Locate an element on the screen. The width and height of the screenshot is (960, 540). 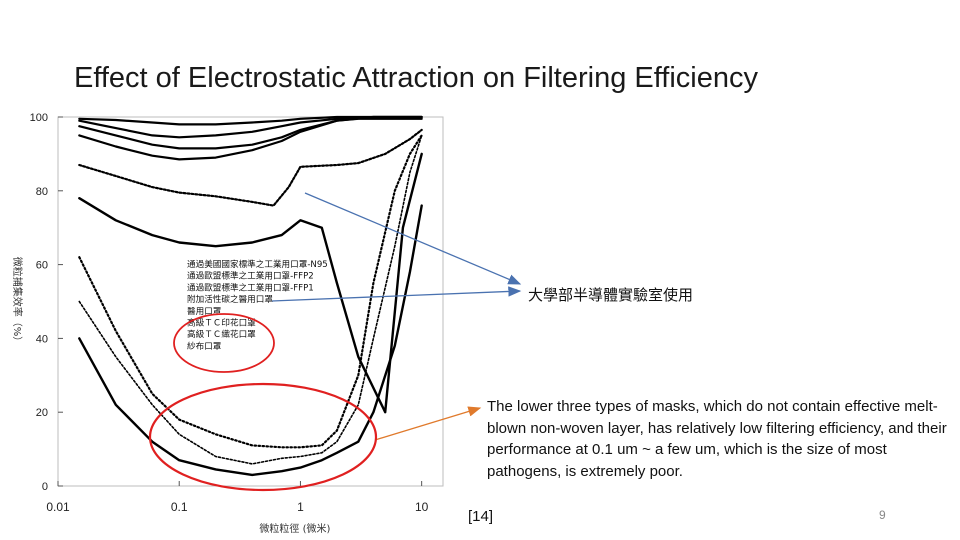
y-tick-label: 80 is located at coordinates (42, 192).